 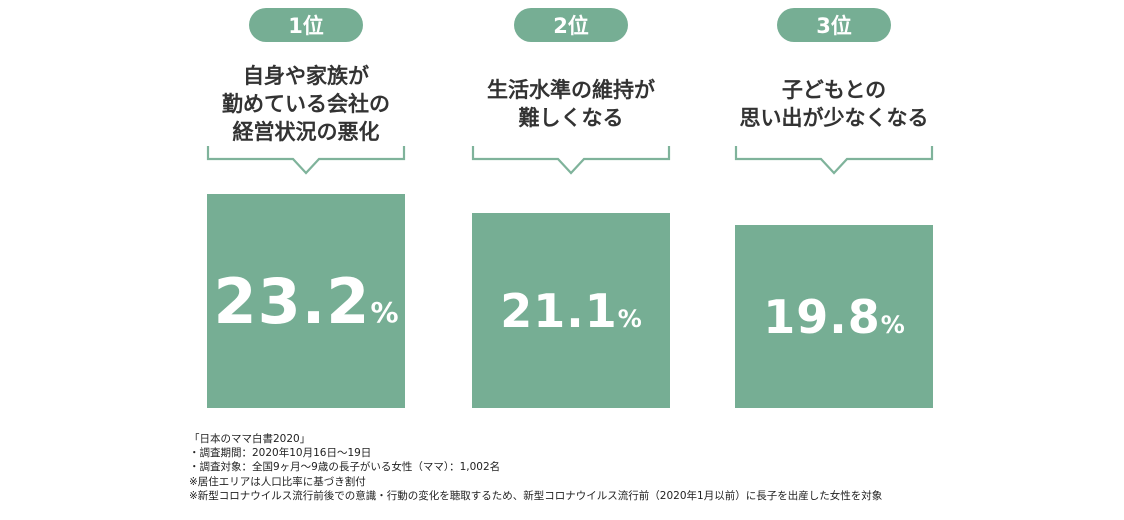 What do you see at coordinates (892, 324) in the screenshot?
I see `unit-label-3: %` at bounding box center [892, 324].